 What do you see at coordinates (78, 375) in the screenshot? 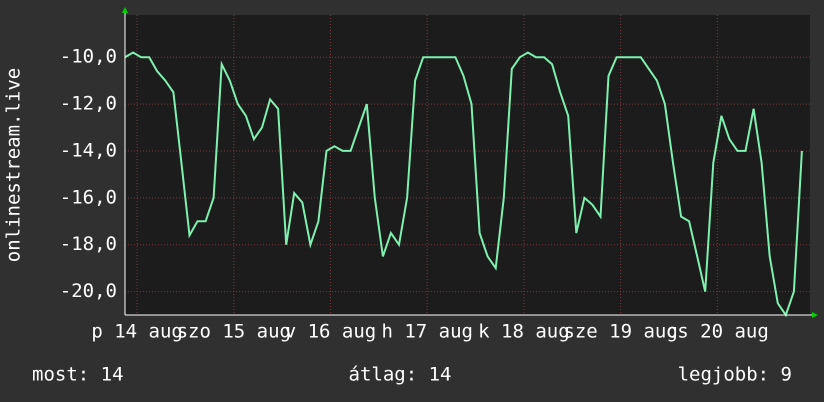
I see `footer-current: most: 14` at bounding box center [78, 375].